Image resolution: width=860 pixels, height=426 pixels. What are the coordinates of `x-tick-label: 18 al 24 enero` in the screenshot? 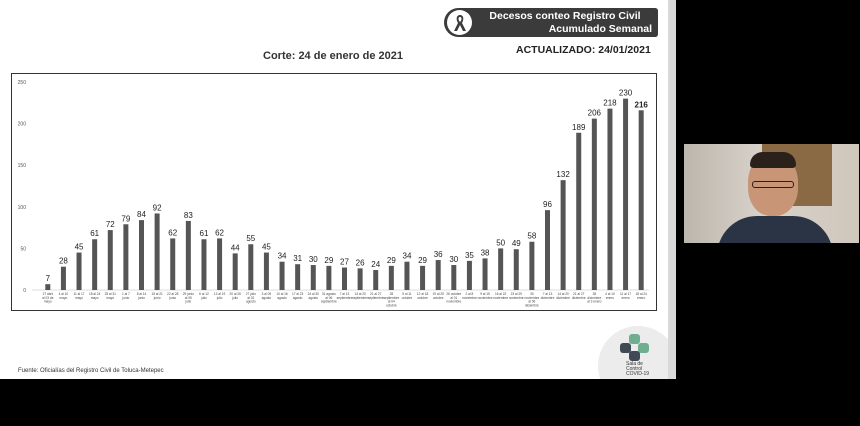 It's located at (642, 296).